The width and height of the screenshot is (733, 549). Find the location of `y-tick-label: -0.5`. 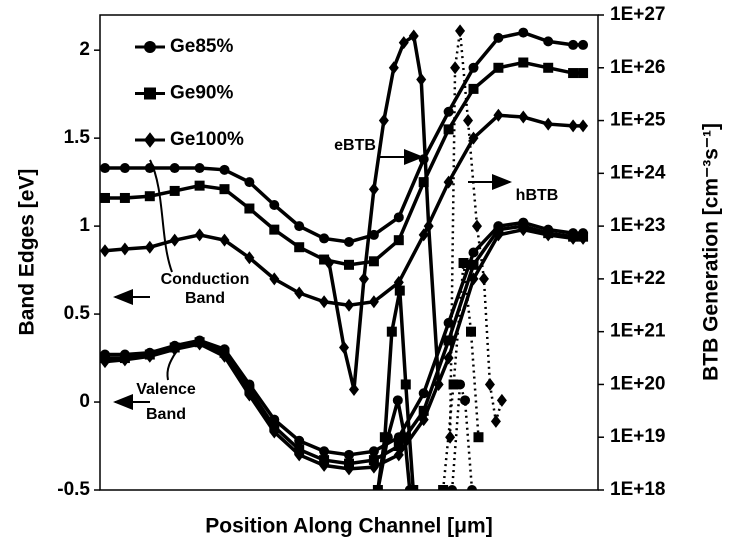

y-tick-label: -0.5 is located at coordinates (73, 489).